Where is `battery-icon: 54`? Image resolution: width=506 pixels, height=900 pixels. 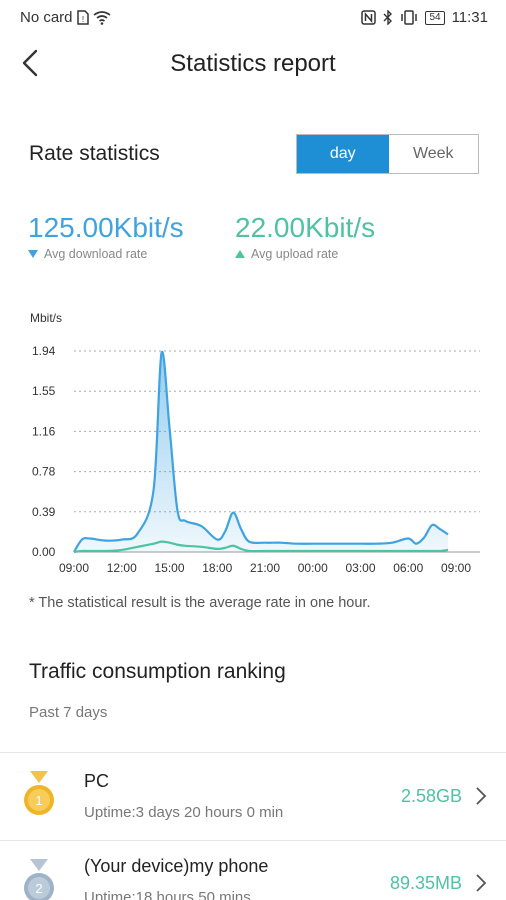
battery-icon: 54 is located at coordinates (435, 17).